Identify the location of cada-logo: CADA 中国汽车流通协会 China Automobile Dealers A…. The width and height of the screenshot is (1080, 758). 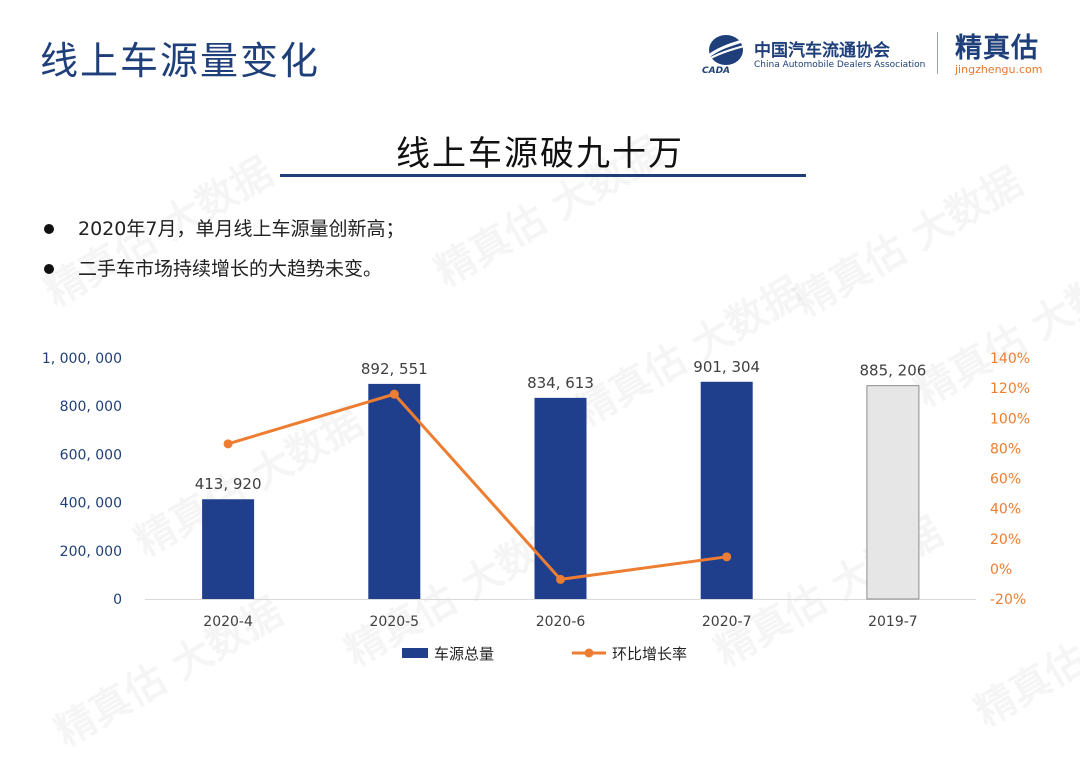
(812, 54).